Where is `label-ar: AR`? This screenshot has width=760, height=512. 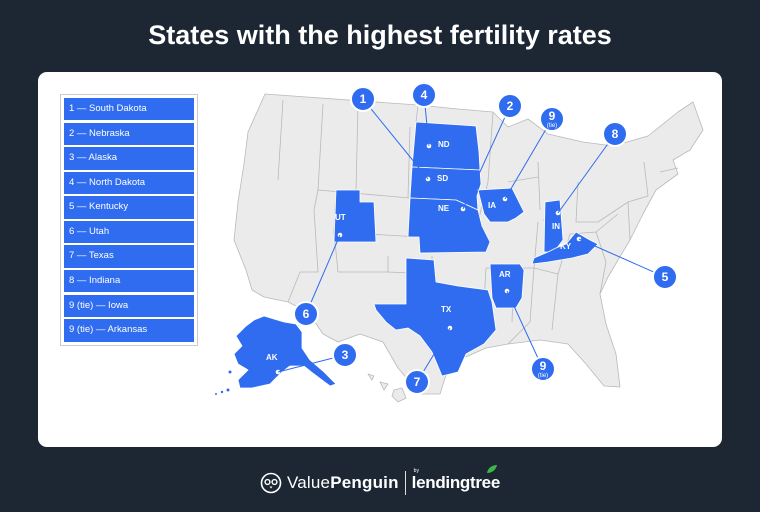
label-ar: AR is located at coordinates (505, 274).